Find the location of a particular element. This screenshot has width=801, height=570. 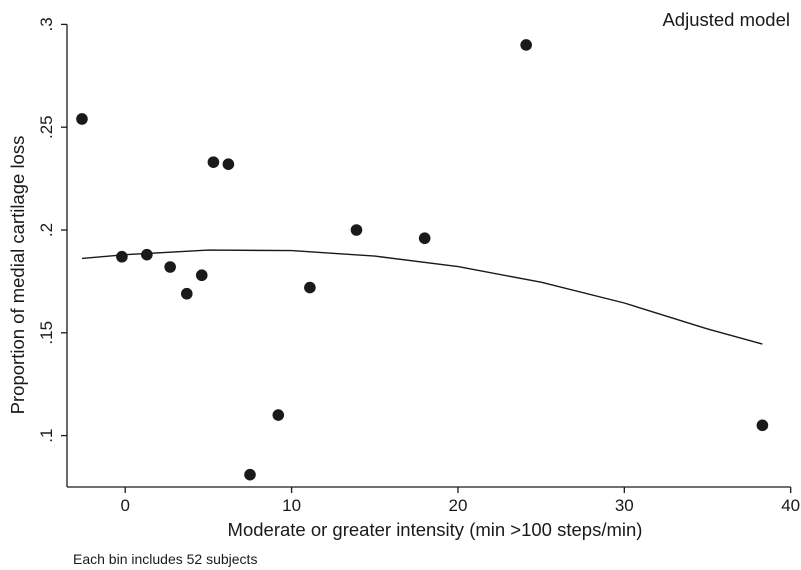

fit-curve is located at coordinates (422, 297).